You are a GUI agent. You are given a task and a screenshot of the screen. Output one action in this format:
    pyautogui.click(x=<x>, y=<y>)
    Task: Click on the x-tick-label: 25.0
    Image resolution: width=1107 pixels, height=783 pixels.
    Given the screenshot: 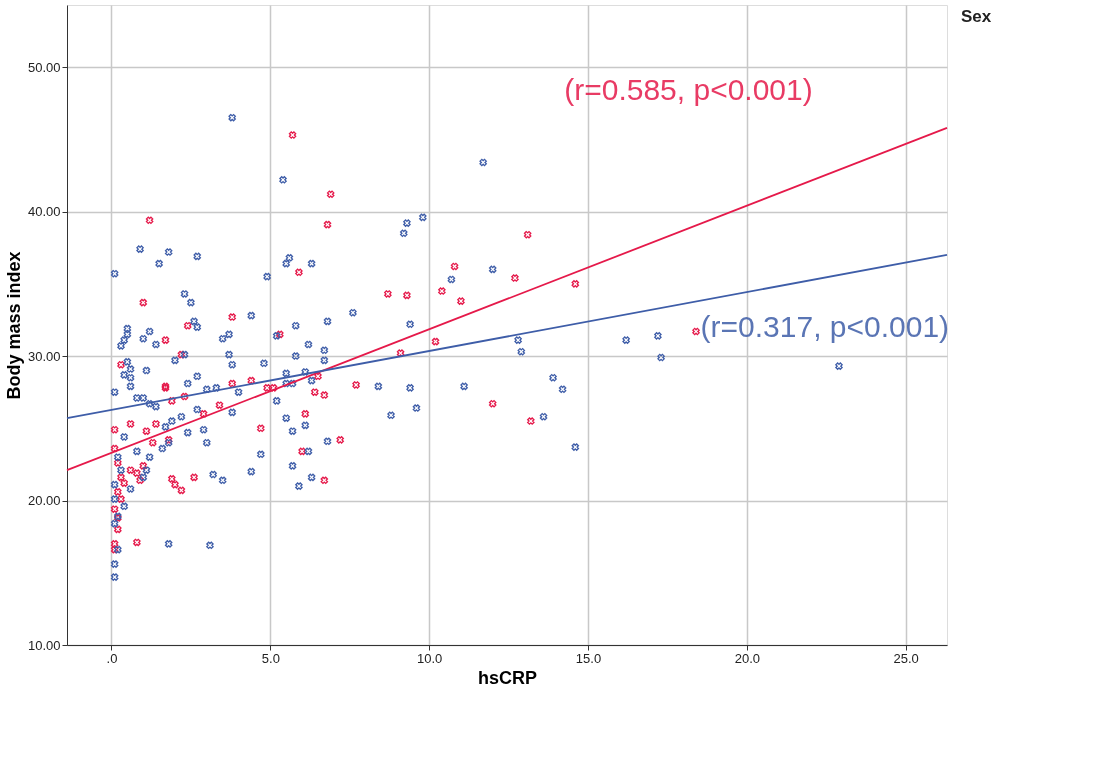 What is the action you would take?
    pyautogui.click(x=906, y=658)
    